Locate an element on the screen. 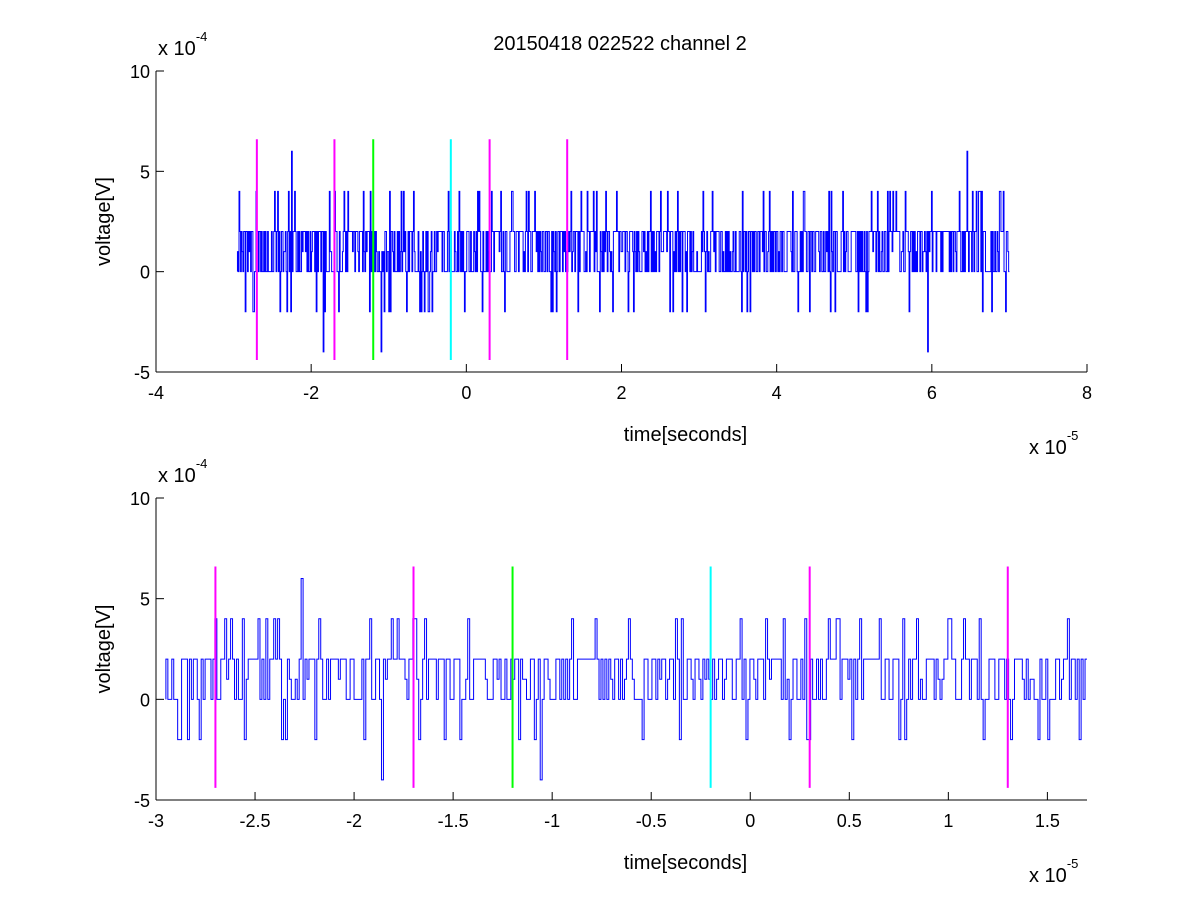  x-tick-label: -0.5 is located at coordinates (651, 821).